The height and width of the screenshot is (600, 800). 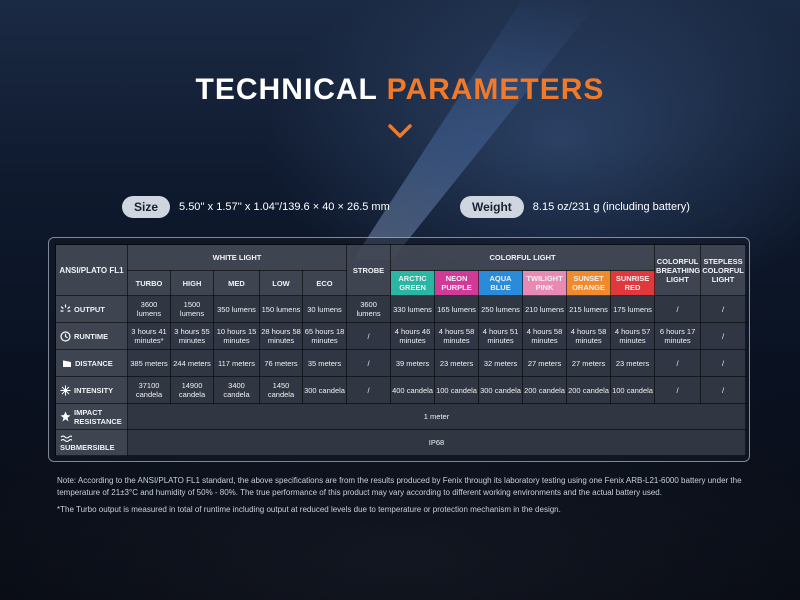 What do you see at coordinates (149, 336) in the screenshot?
I see `table-cell: 3 hours 41 minutes*` at bounding box center [149, 336].